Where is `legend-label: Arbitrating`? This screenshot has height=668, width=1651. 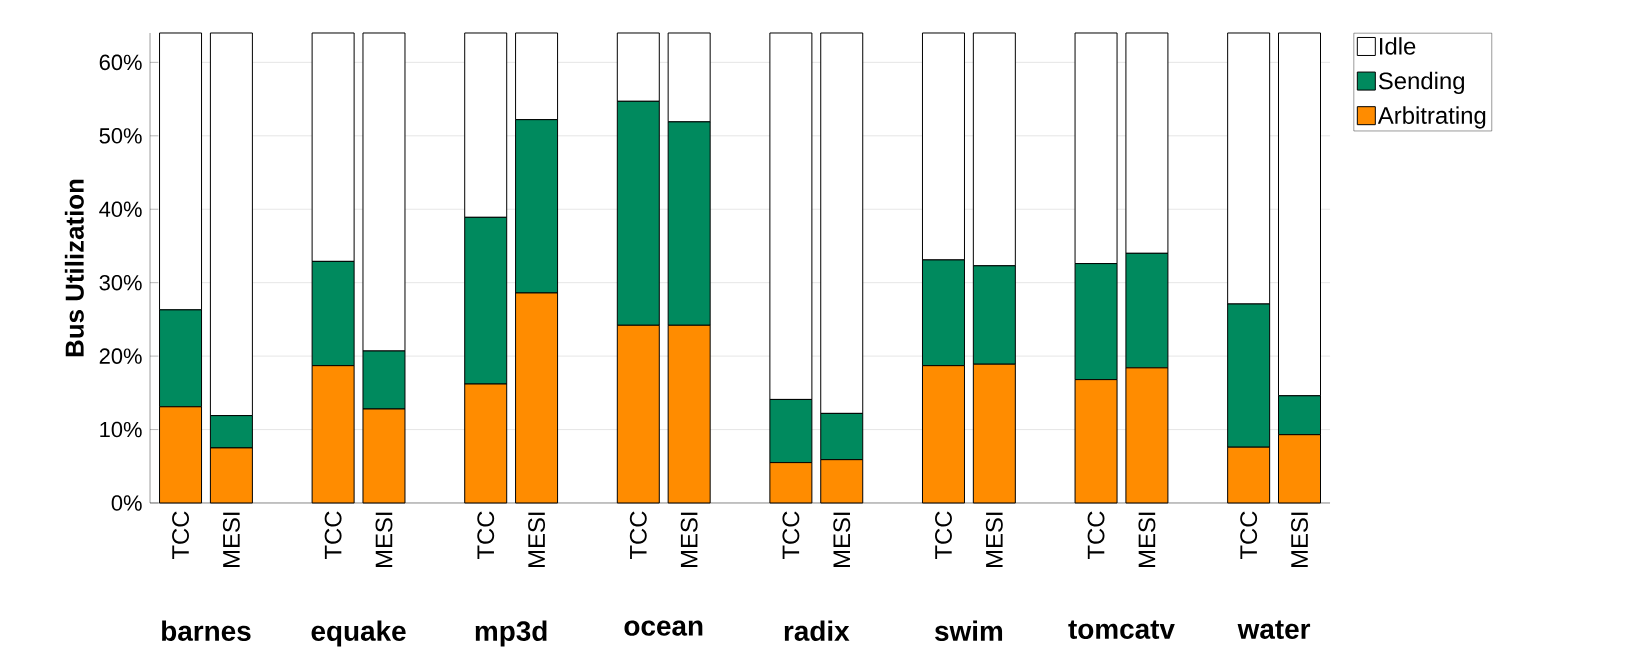 legend-label: Arbitrating is located at coordinates (1431, 117).